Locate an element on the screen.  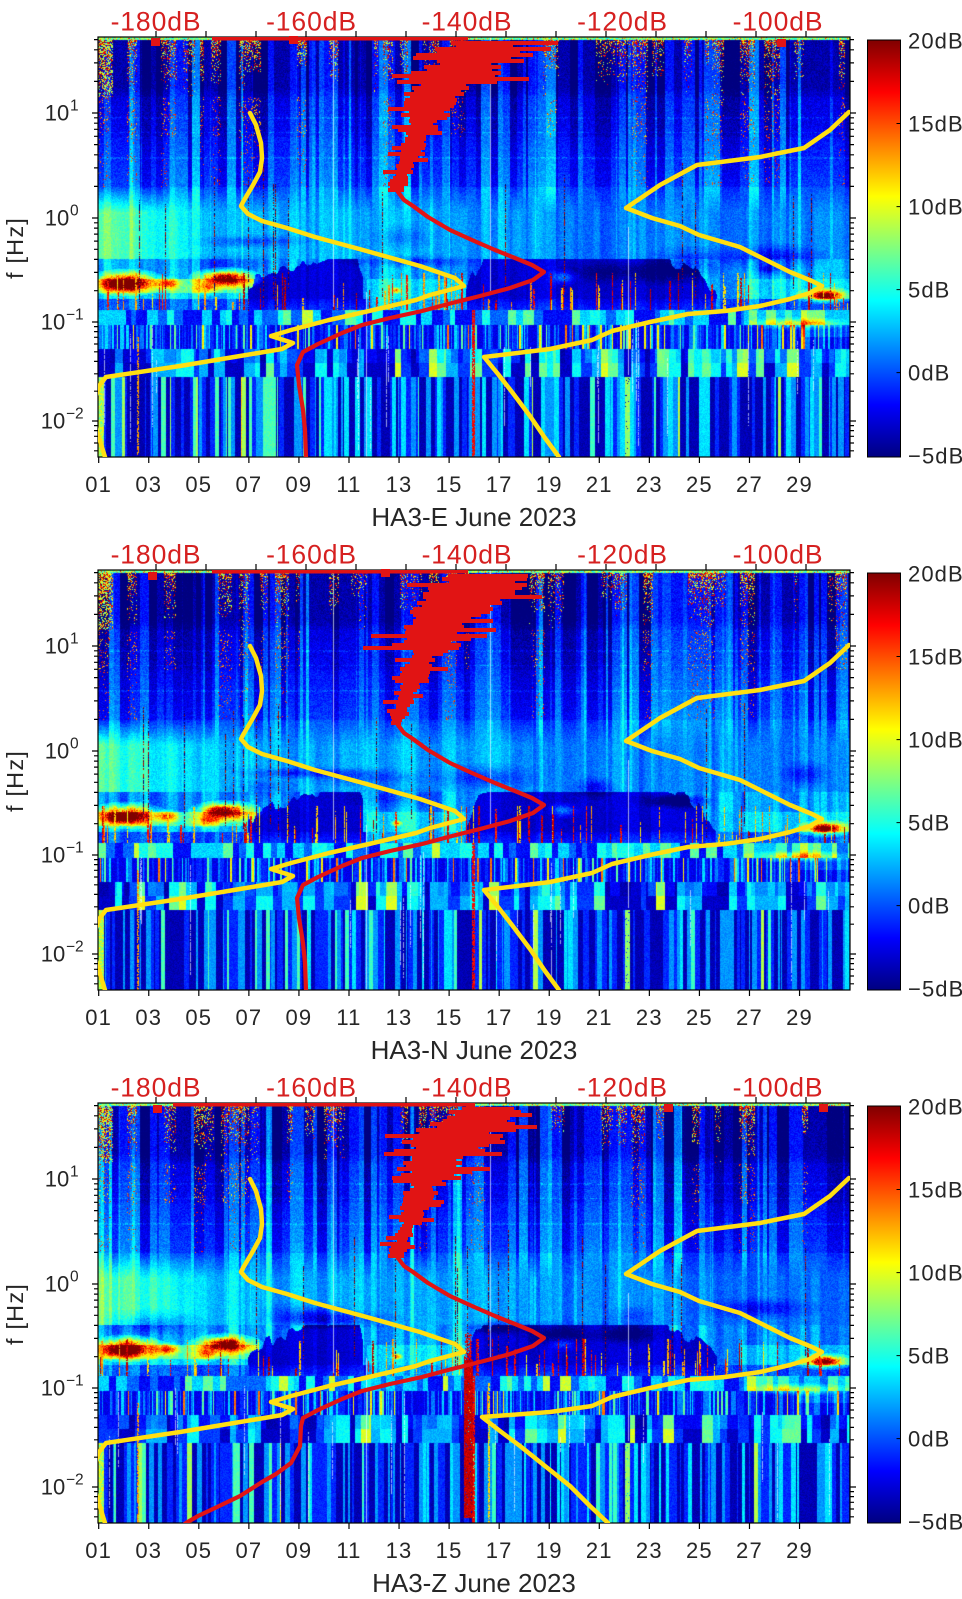
svg-text: HA3-E June 2023 is located at coordinates (473, 517).